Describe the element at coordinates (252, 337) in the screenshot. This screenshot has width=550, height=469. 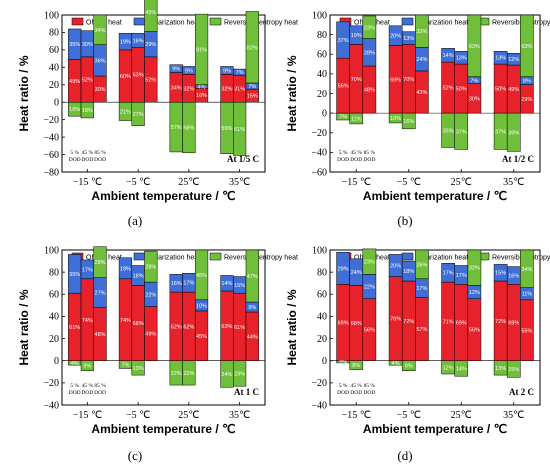
I see `data-label-ohmic: 44%` at that location.